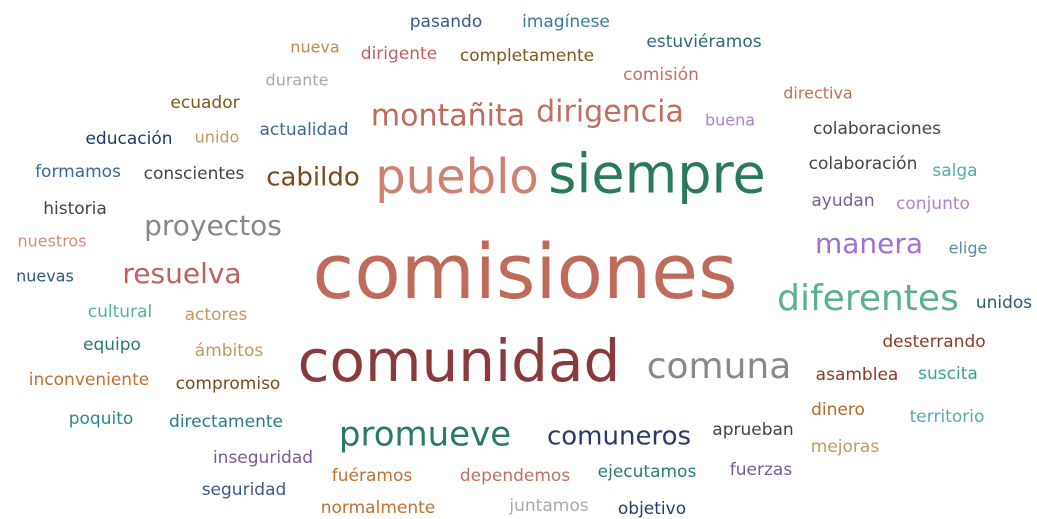 This screenshot has width=1037, height=519. Describe the element at coordinates (372, 476) in the screenshot. I see `word: fuéramos` at that location.